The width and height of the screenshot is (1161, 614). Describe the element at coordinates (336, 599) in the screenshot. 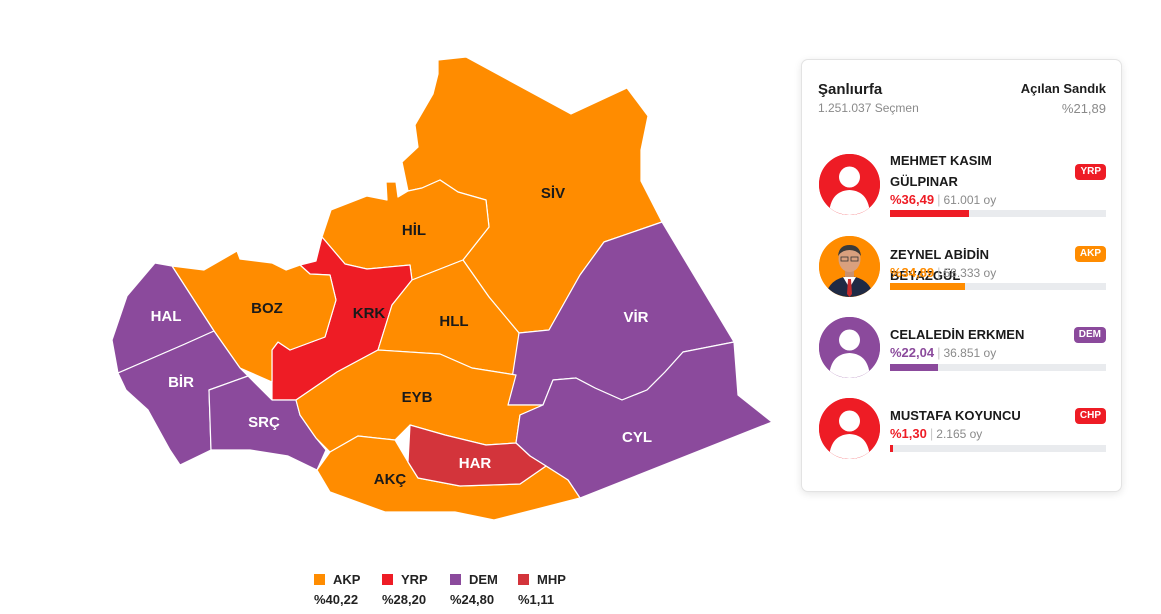

I see `legend-percent: %40,22` at that location.